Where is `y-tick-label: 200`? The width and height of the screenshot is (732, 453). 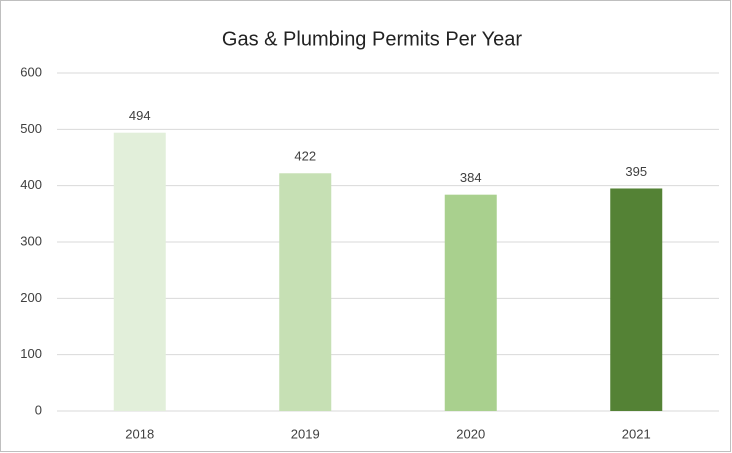
y-tick-label: 200 is located at coordinates (31, 297).